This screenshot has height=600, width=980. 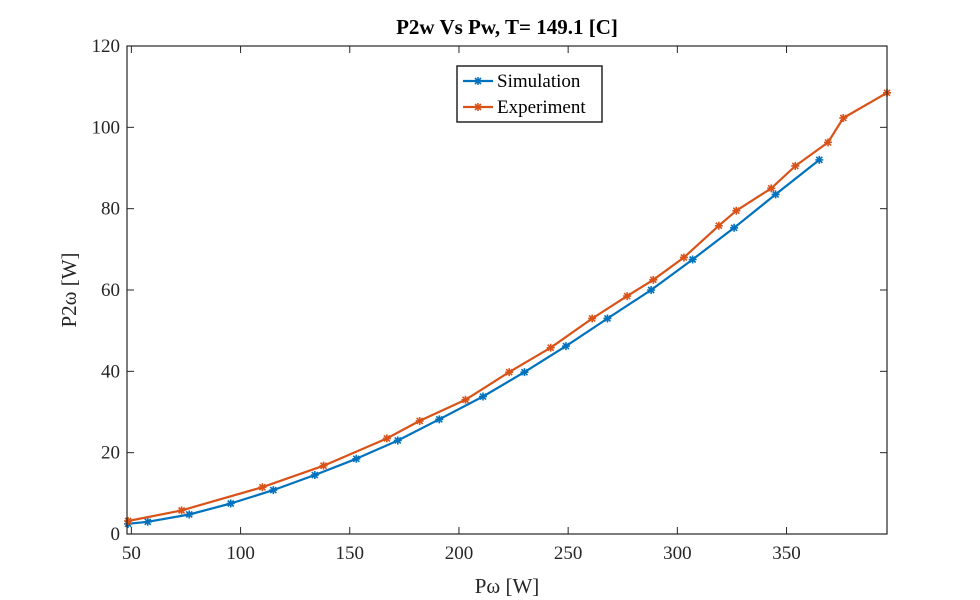 I want to click on x-tick-label: 150, so click(x=350, y=553).